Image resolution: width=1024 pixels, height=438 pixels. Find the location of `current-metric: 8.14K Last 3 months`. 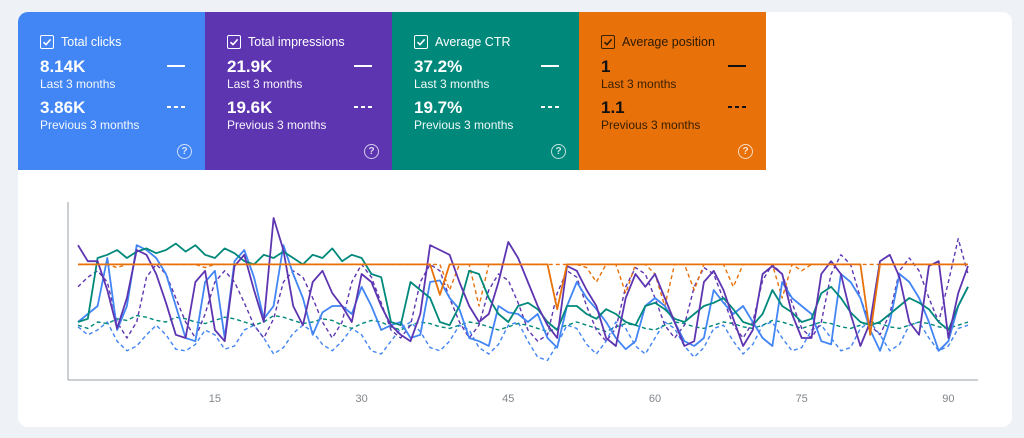

current-metric: 8.14K Last 3 months is located at coordinates (112, 74).